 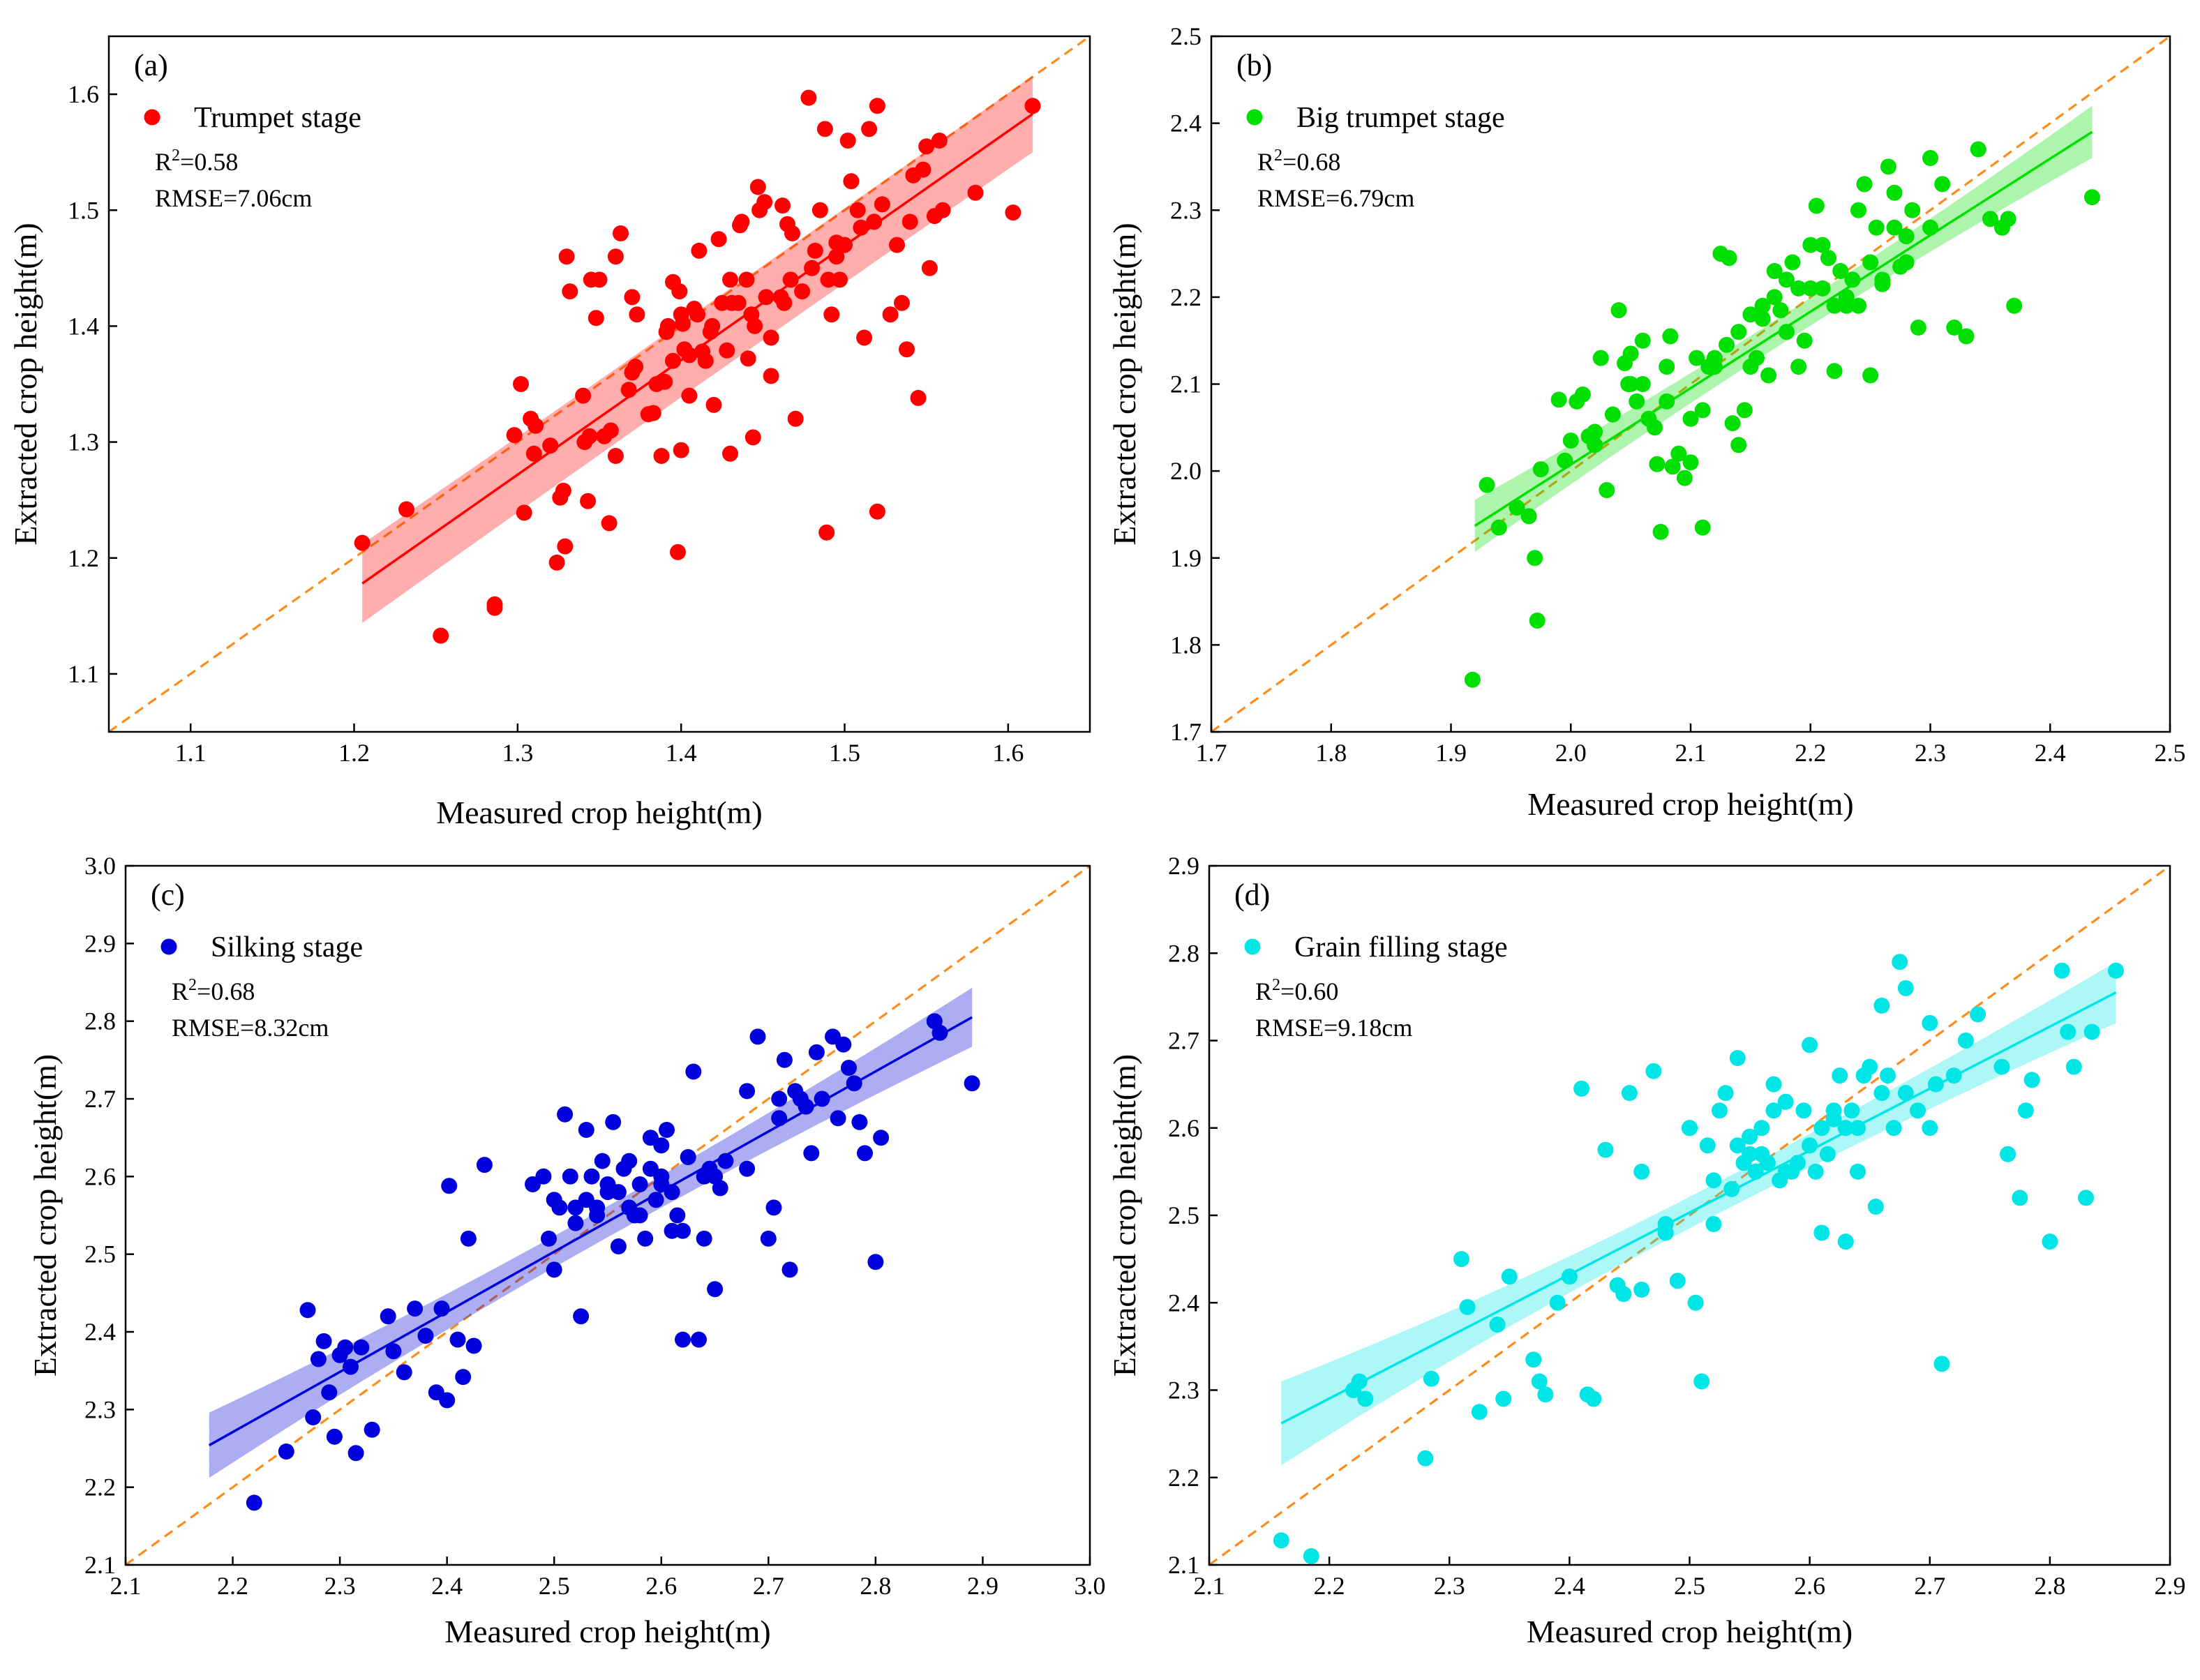 What do you see at coordinates (1183, 1303) in the screenshot?
I see `y-tick-label: 2.4` at bounding box center [1183, 1303].